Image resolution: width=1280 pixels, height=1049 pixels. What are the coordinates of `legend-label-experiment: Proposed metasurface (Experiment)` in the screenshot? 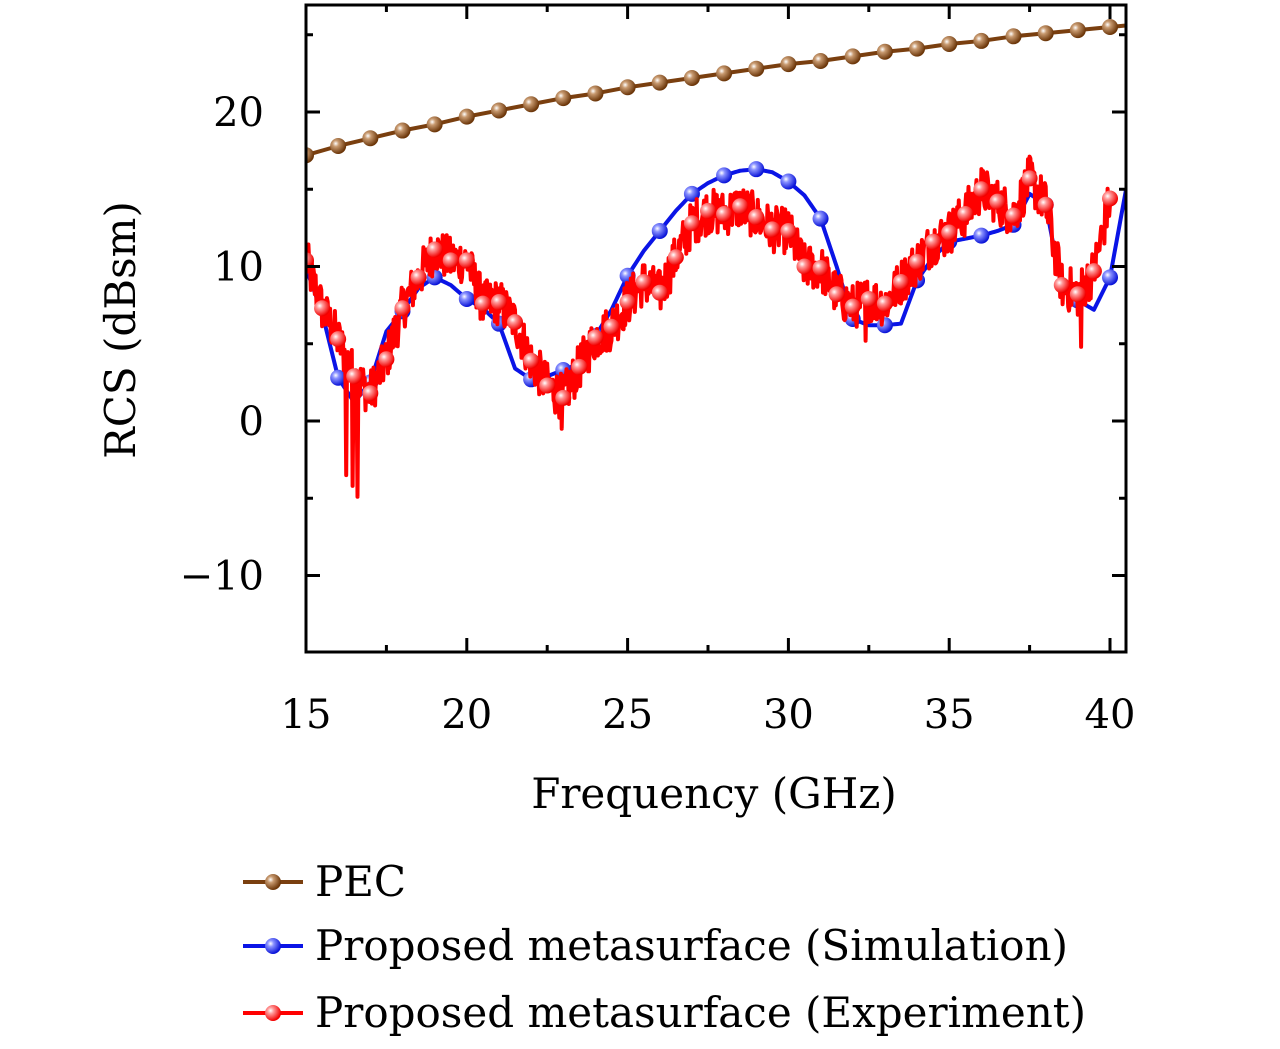 It's located at (700, 1012).